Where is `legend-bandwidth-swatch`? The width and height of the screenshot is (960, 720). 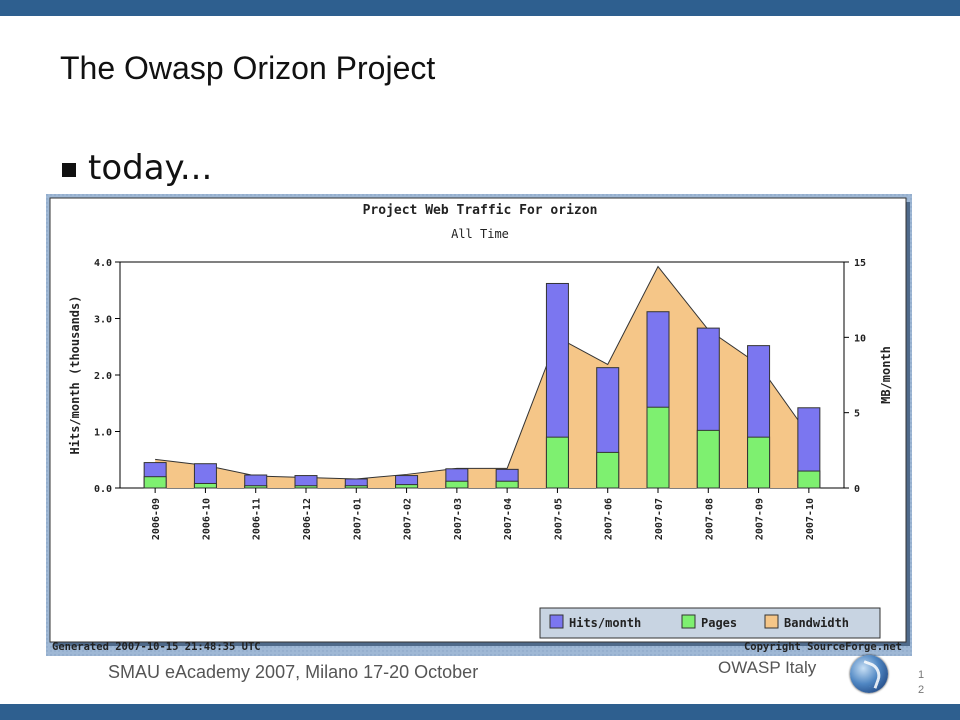
legend-bandwidth-swatch is located at coordinates (771, 621).